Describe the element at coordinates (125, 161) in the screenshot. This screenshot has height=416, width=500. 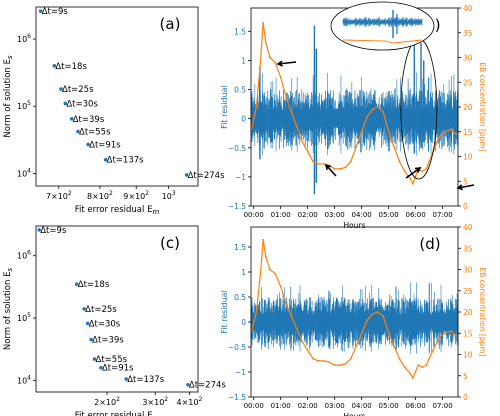
I see `point-label: Δt=137s` at that location.